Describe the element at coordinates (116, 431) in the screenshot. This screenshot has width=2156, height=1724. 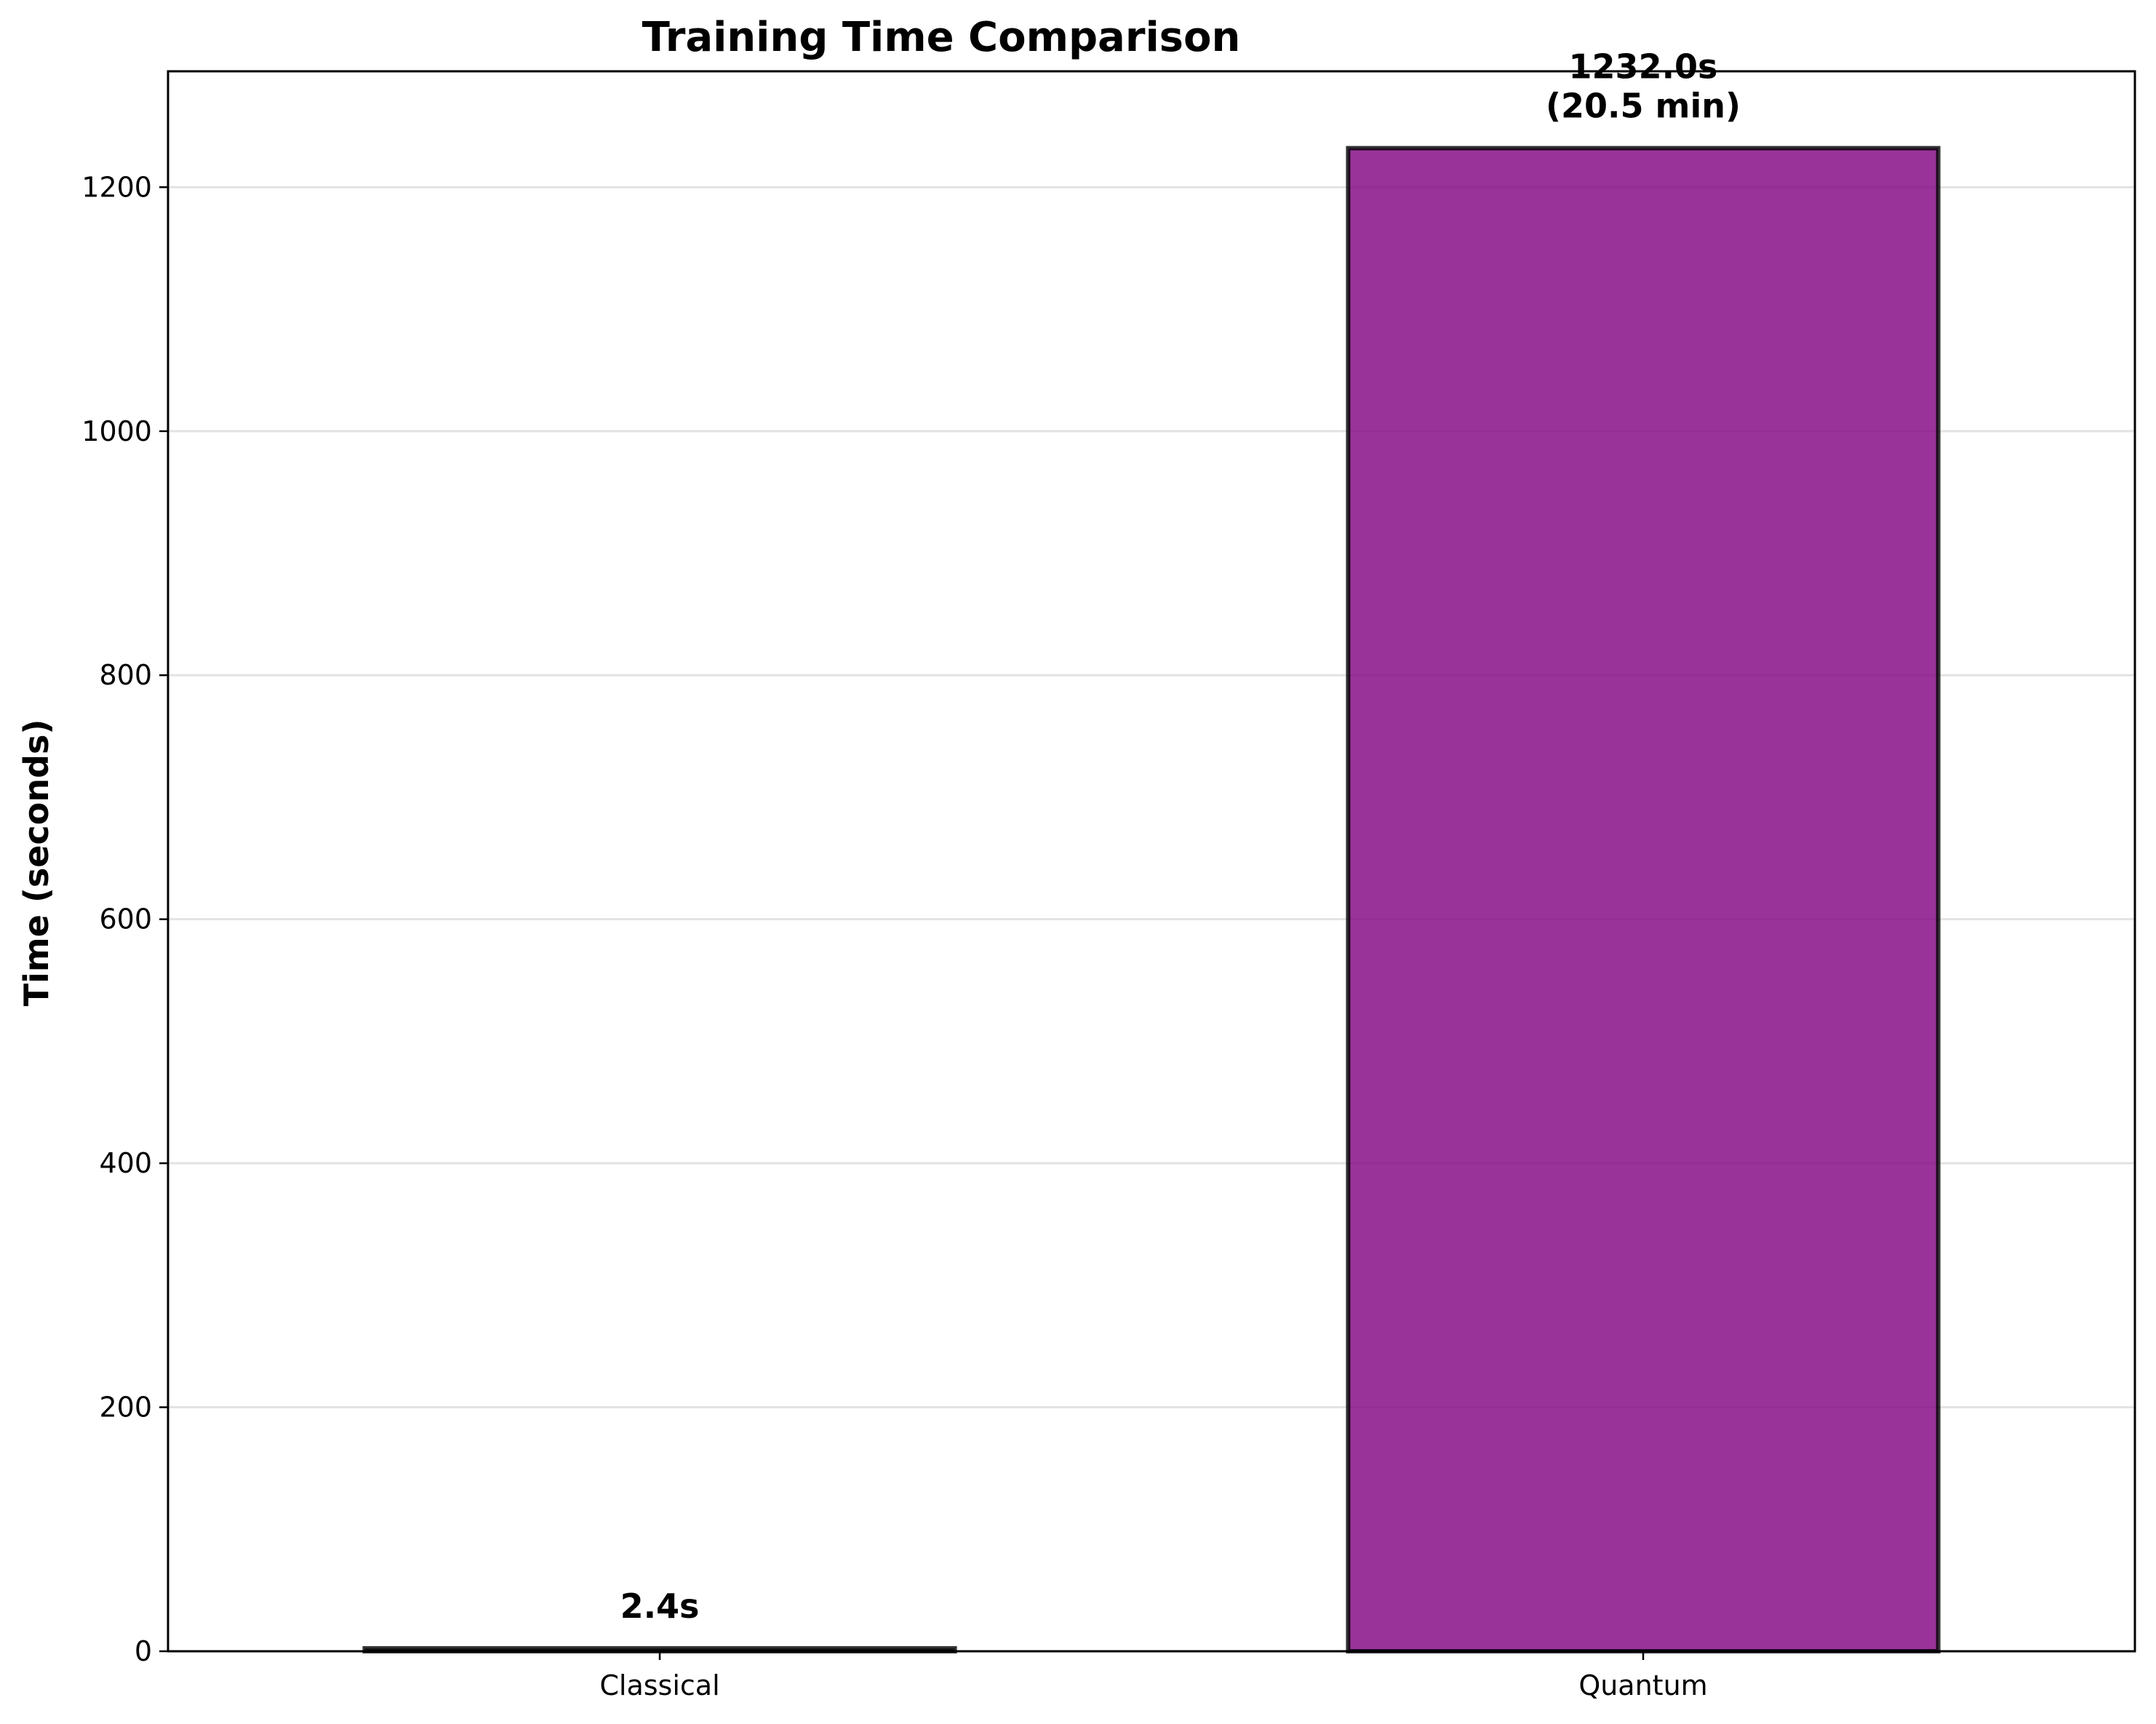
I see `y-tick-label: 1000` at that location.